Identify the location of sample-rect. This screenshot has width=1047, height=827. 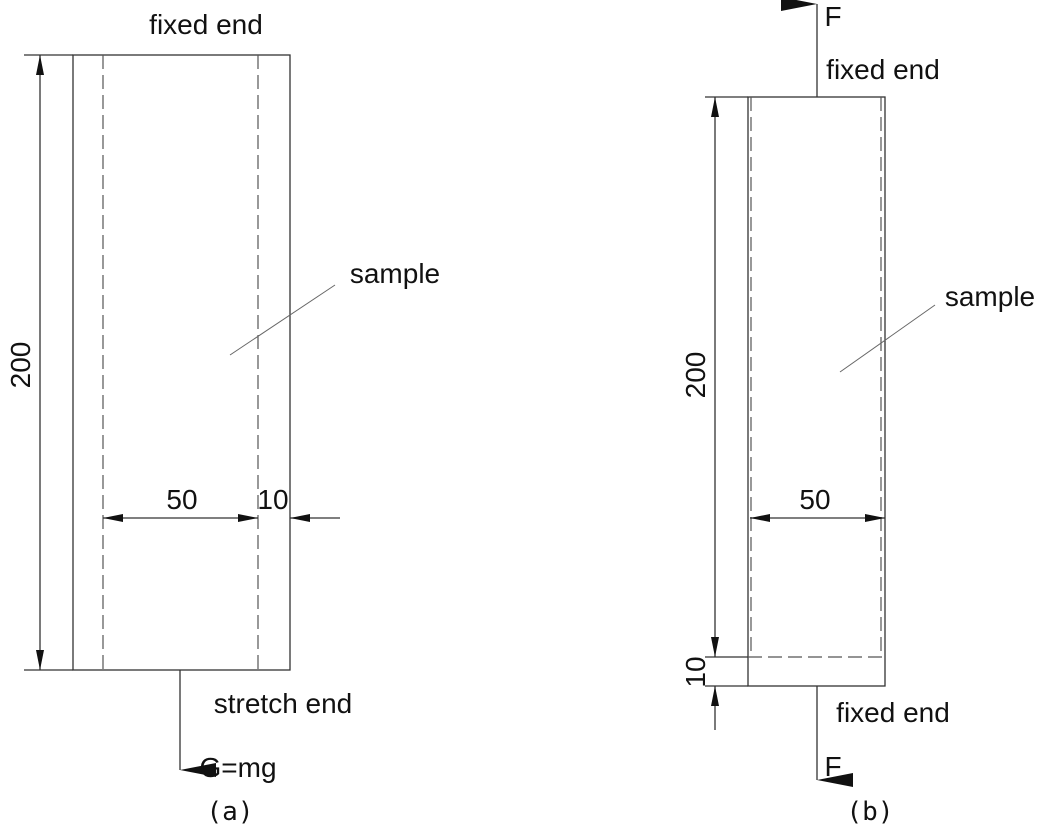
(816, 391).